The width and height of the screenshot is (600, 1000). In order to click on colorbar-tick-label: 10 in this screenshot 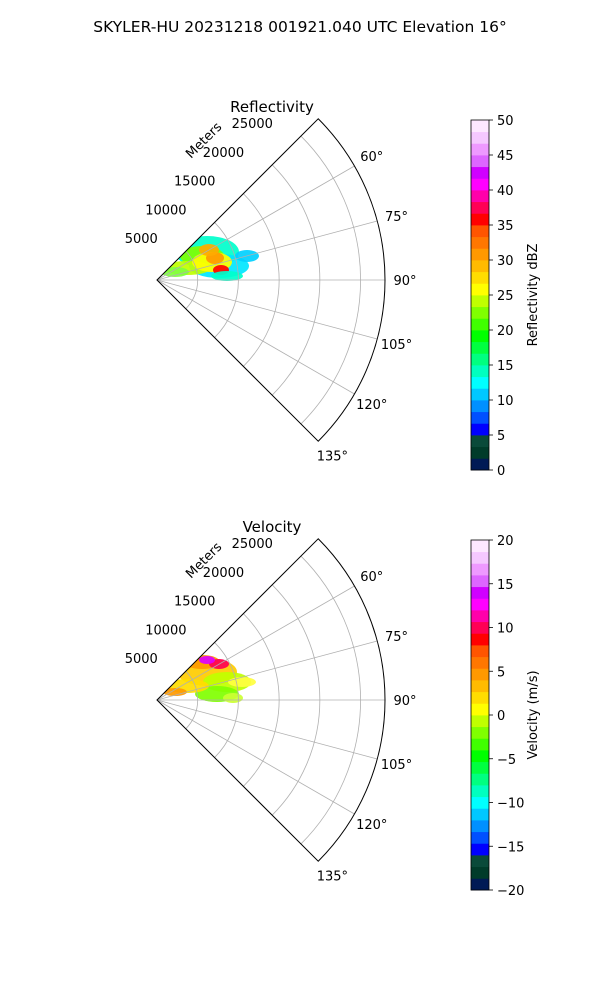, I will do `click(505, 401)`.